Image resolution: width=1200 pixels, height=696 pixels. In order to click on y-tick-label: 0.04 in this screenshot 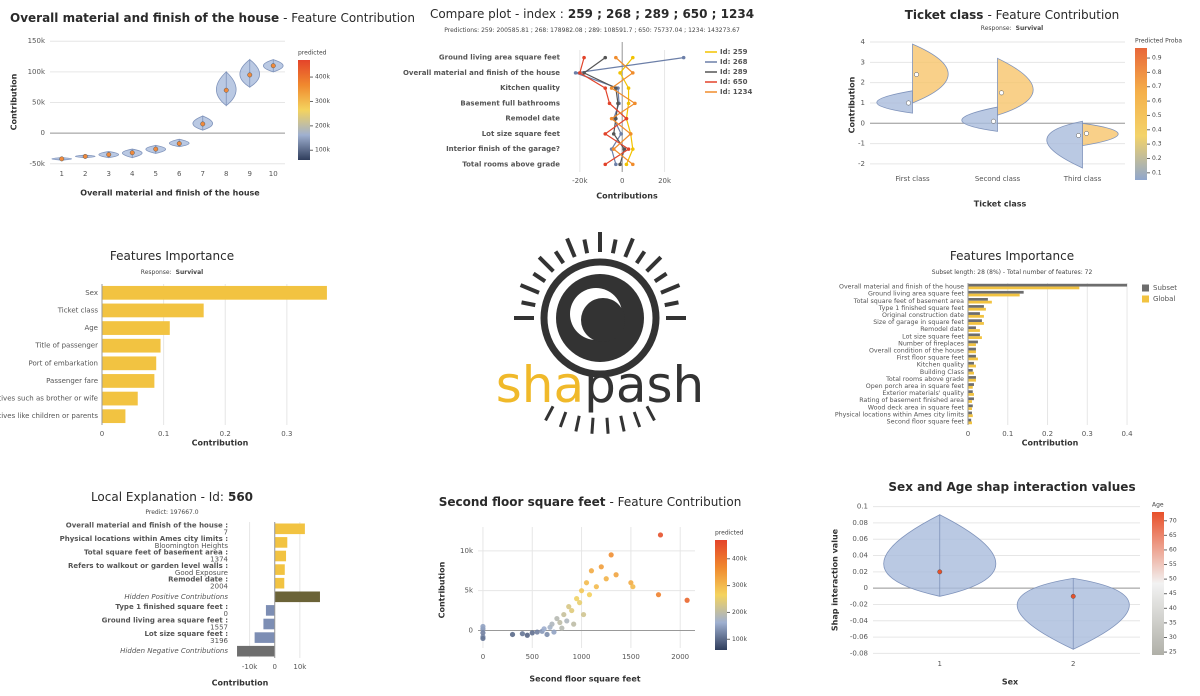, I will do `click(860, 556)`.